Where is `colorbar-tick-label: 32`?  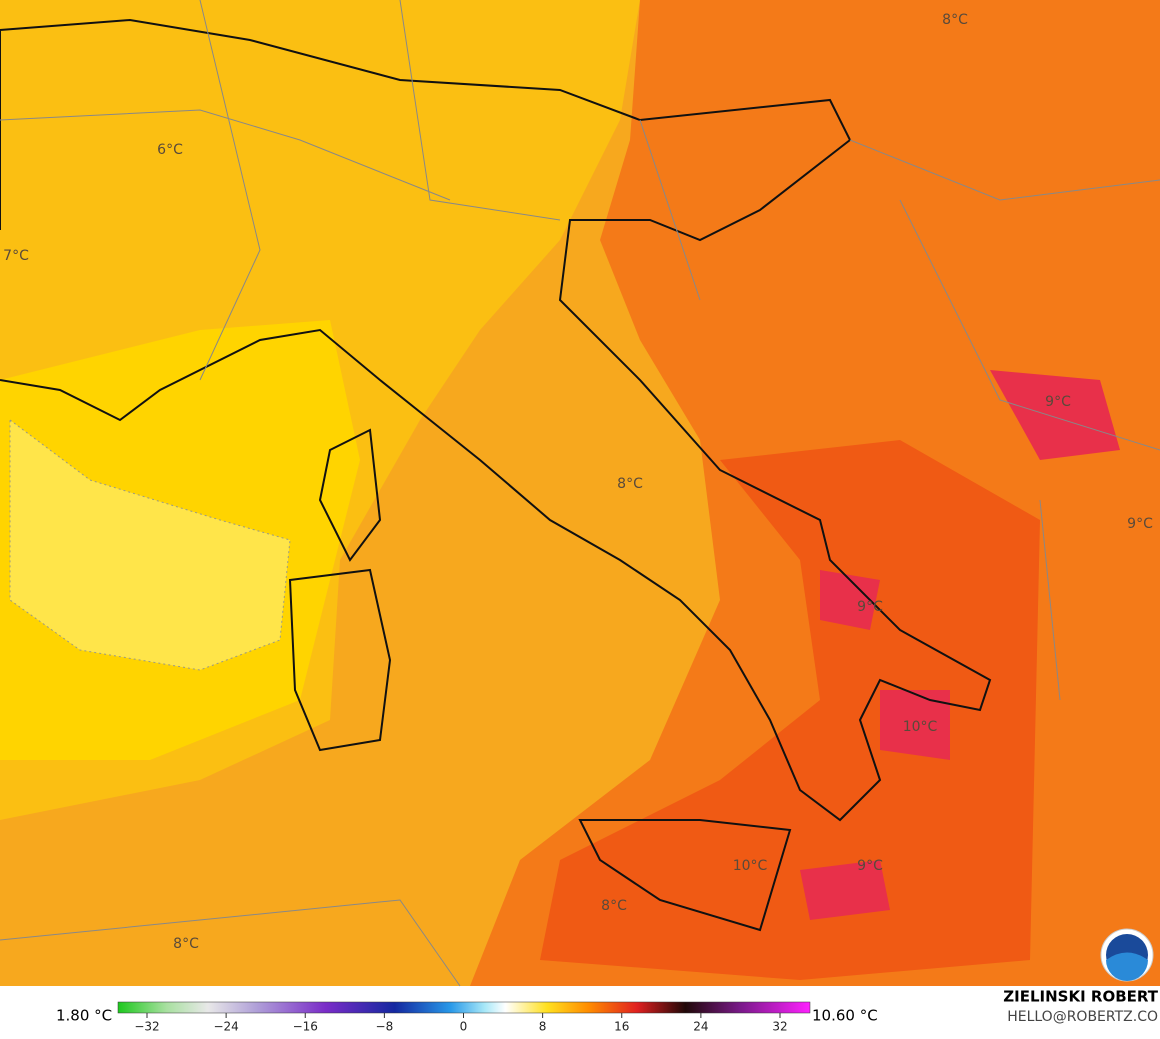
colorbar-tick-label: 32 is located at coordinates (779, 1027).